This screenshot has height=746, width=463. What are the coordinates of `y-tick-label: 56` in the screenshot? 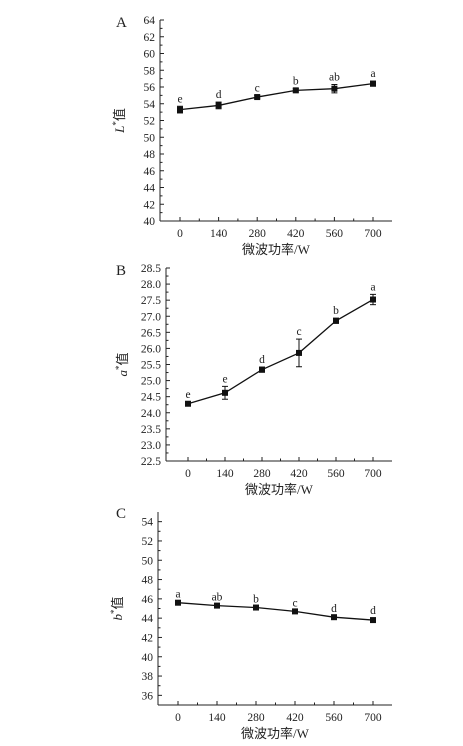 It's located at (150, 88).